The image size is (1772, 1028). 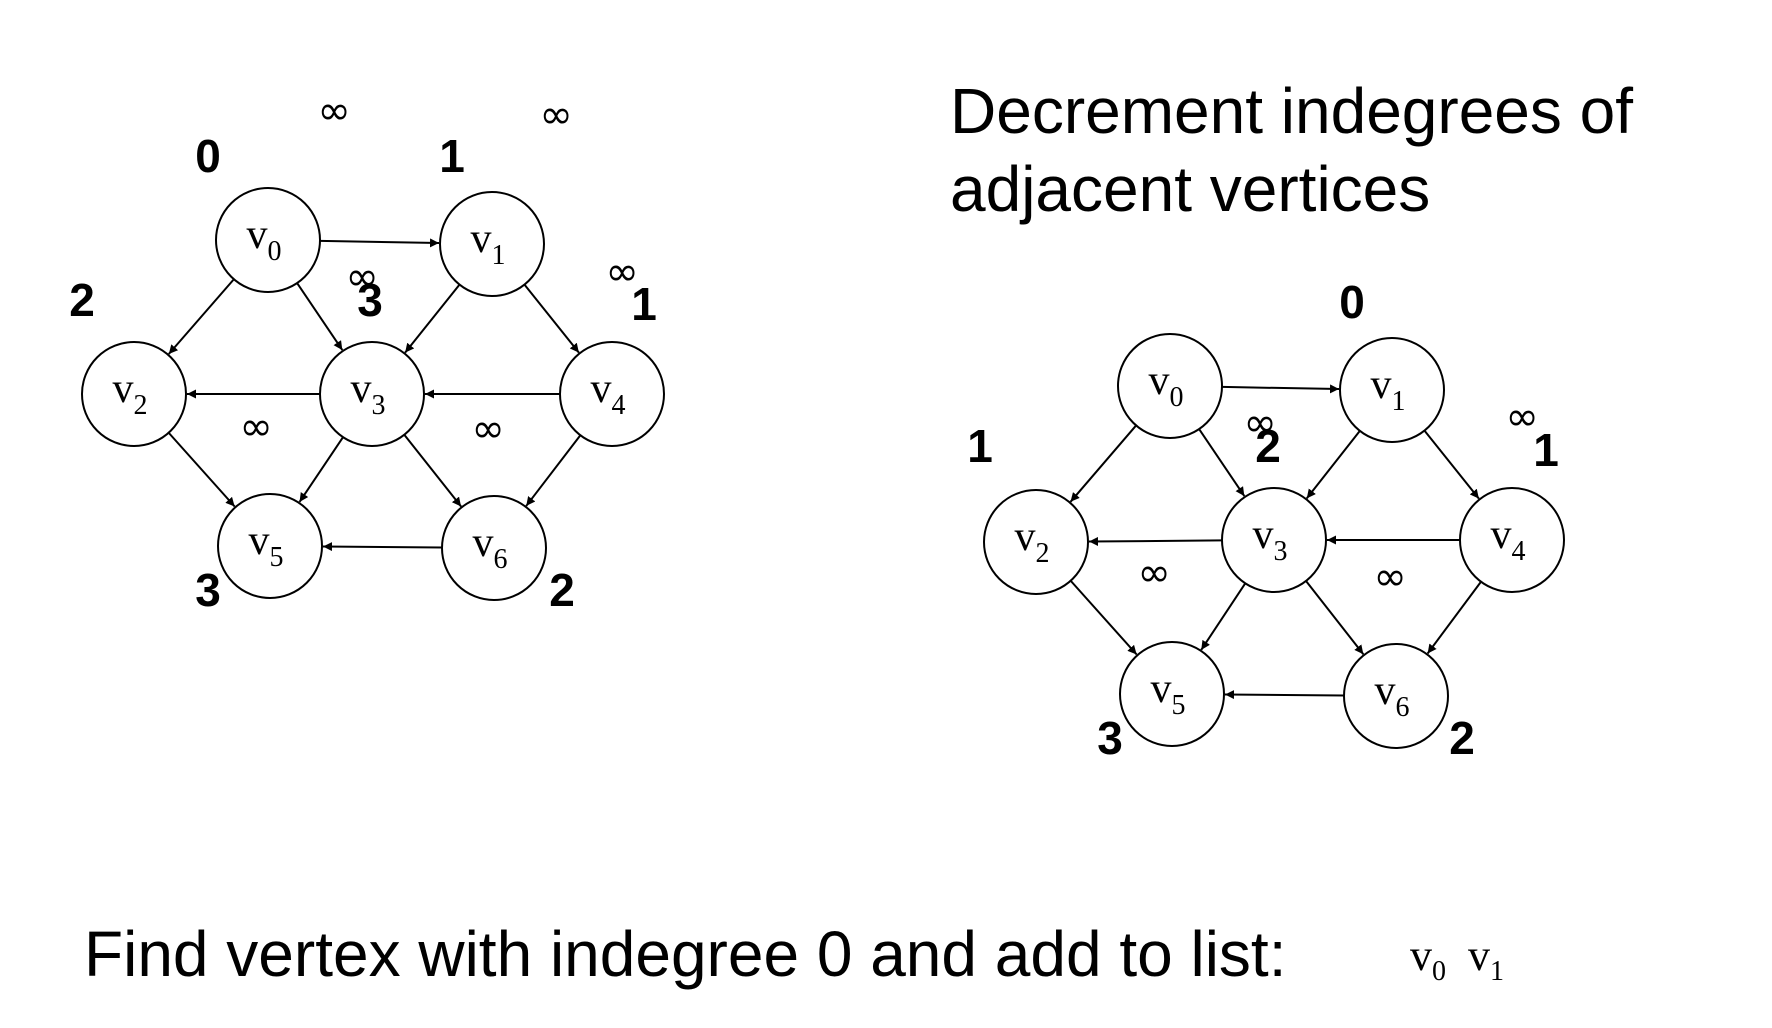 What do you see at coordinates (1268, 446) in the screenshot?
I see `indegree-label-v3: 2` at bounding box center [1268, 446].